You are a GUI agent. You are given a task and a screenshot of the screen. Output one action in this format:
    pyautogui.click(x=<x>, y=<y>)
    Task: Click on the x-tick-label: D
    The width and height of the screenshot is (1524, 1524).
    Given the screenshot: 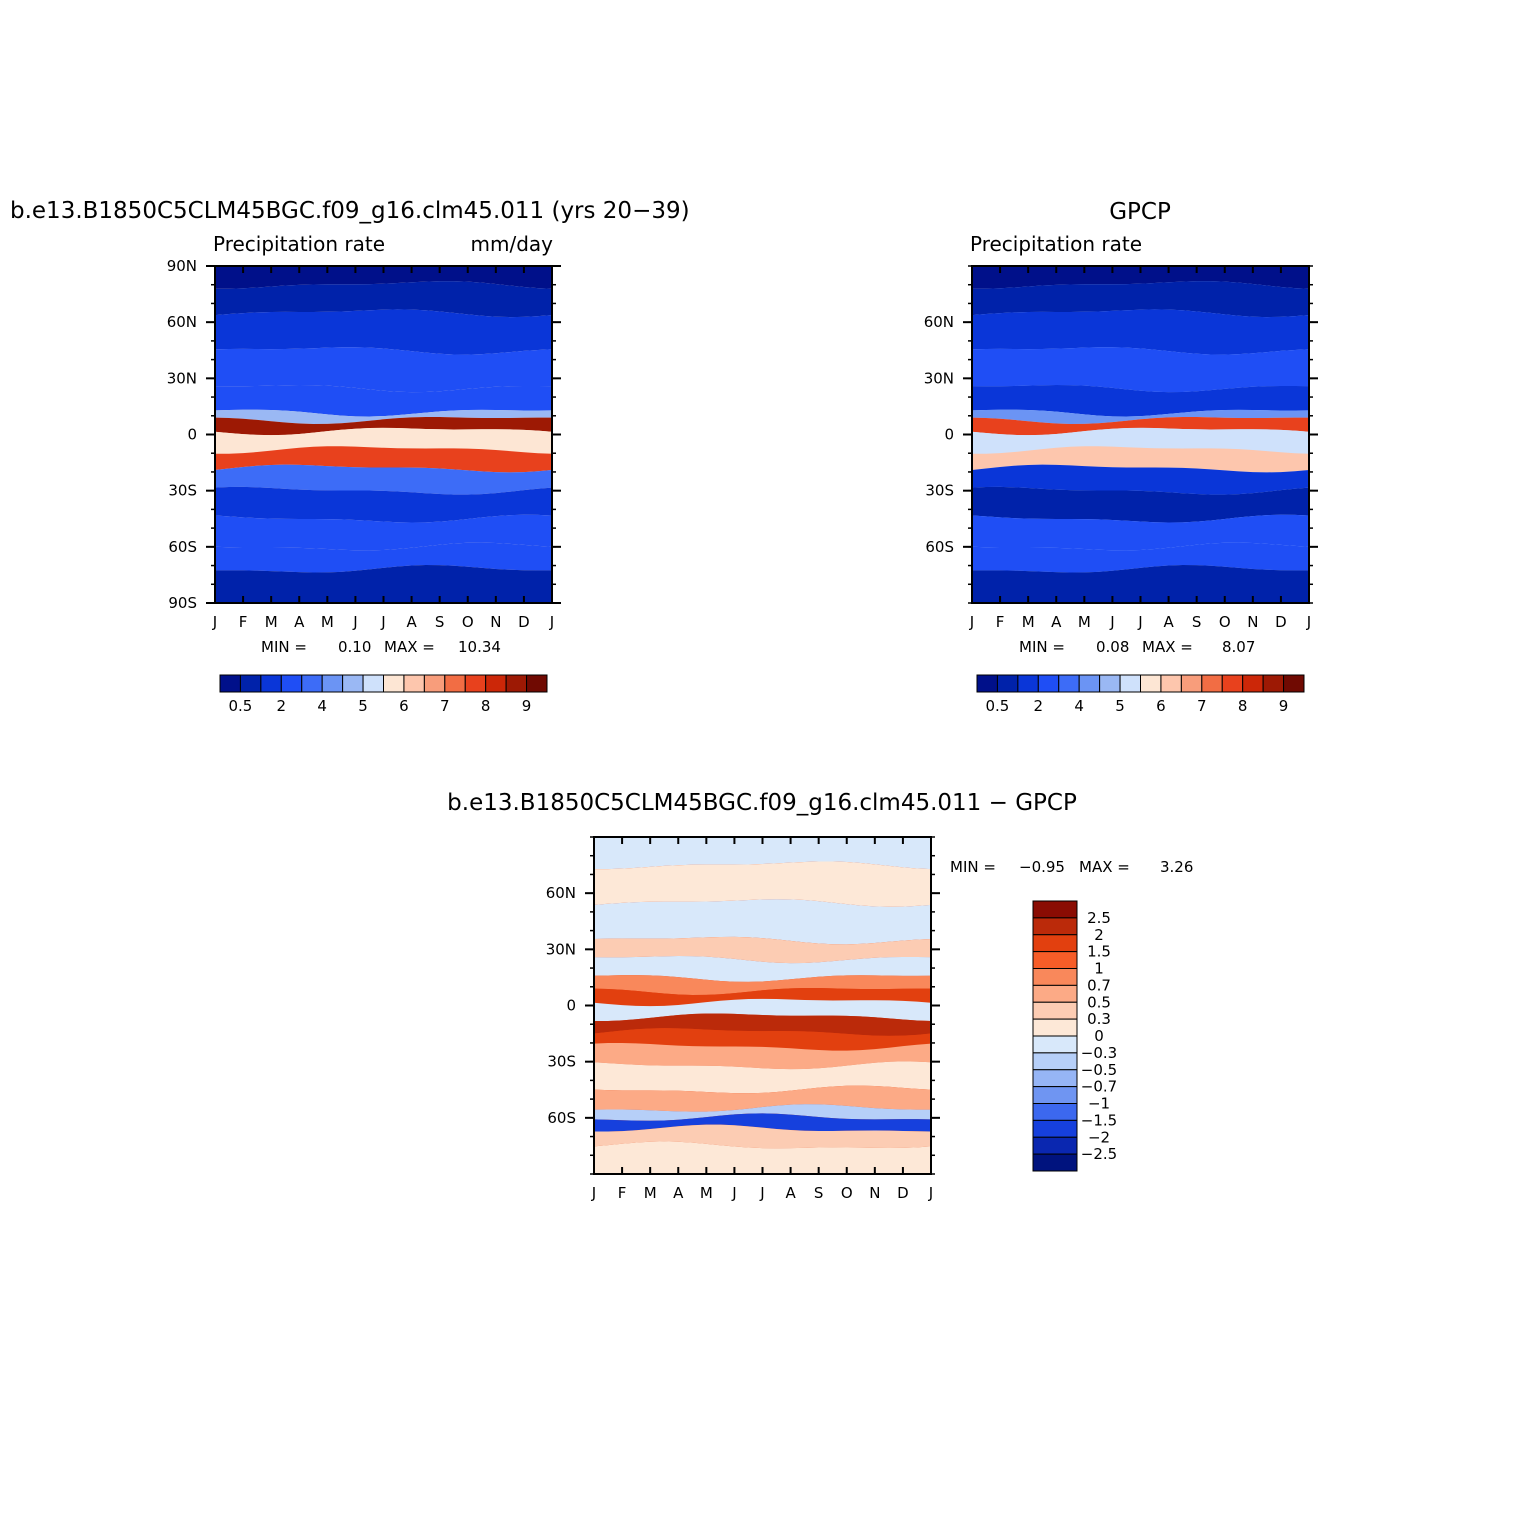 What is the action you would take?
    pyautogui.click(x=1281, y=622)
    